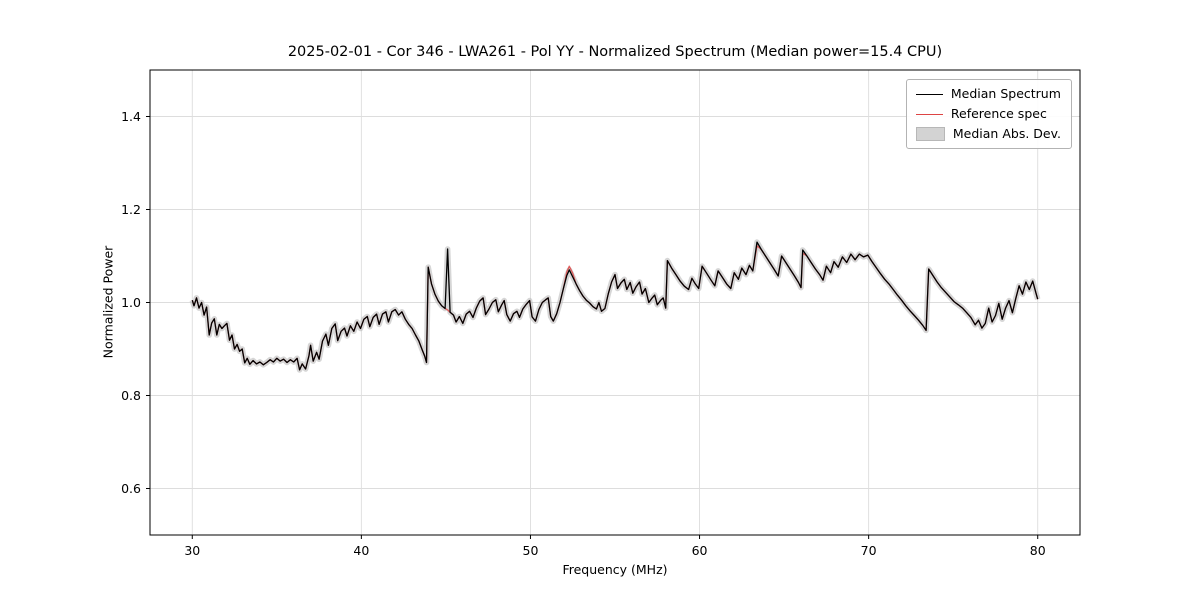  I want to click on mad-band-swatch, so click(930, 134).